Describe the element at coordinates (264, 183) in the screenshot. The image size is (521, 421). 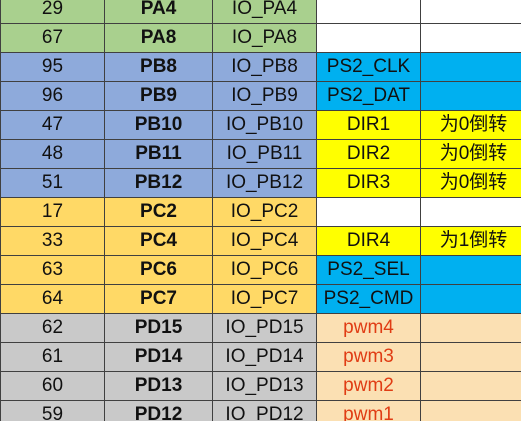
I see `io-name-cell: IO_PB12` at that location.